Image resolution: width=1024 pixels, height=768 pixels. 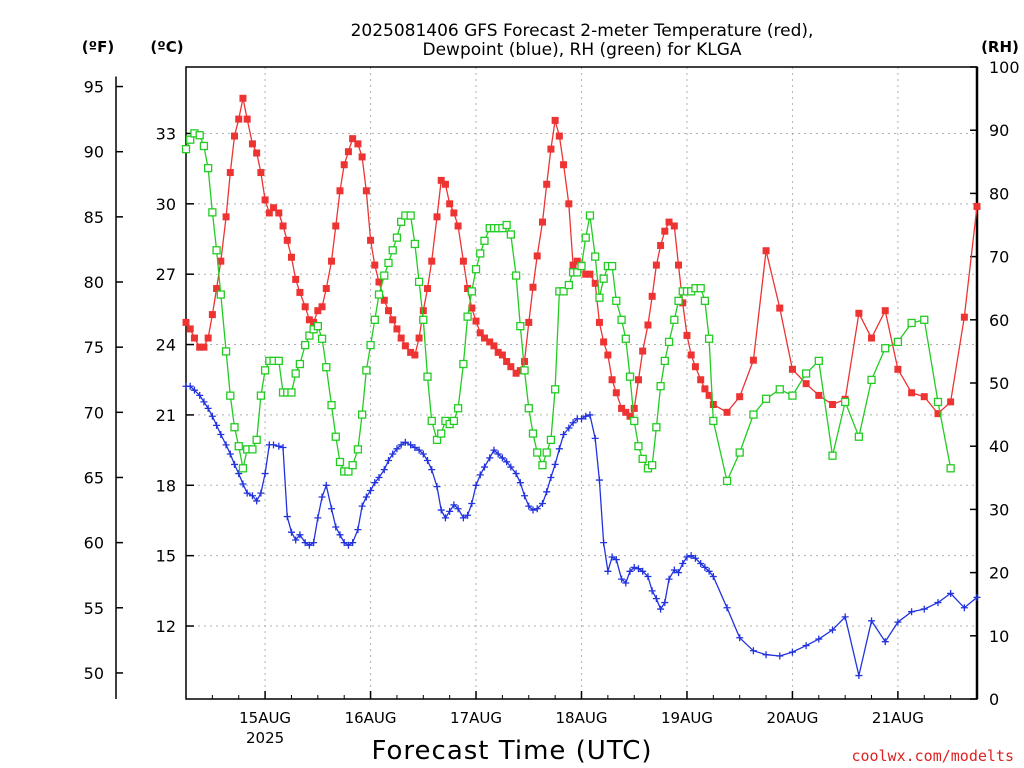 What do you see at coordinates (371, 718) in the screenshot?
I see `x-tick-label: 16AUG` at bounding box center [371, 718].